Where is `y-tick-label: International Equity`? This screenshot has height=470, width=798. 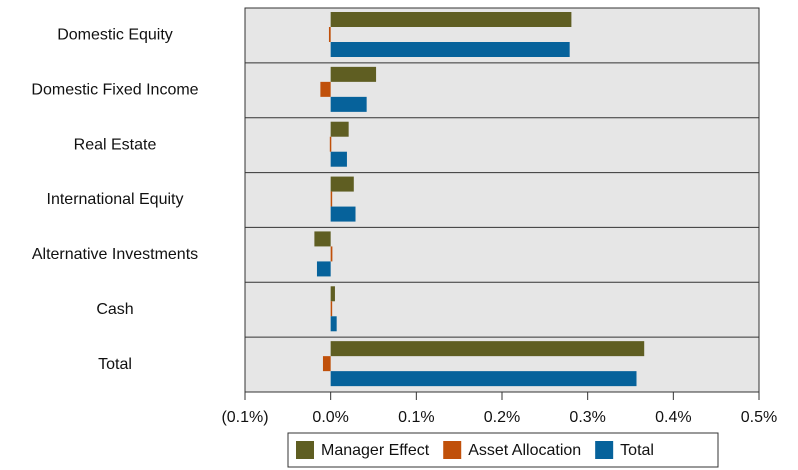 y-tick-label: International Equity is located at coordinates (115, 199).